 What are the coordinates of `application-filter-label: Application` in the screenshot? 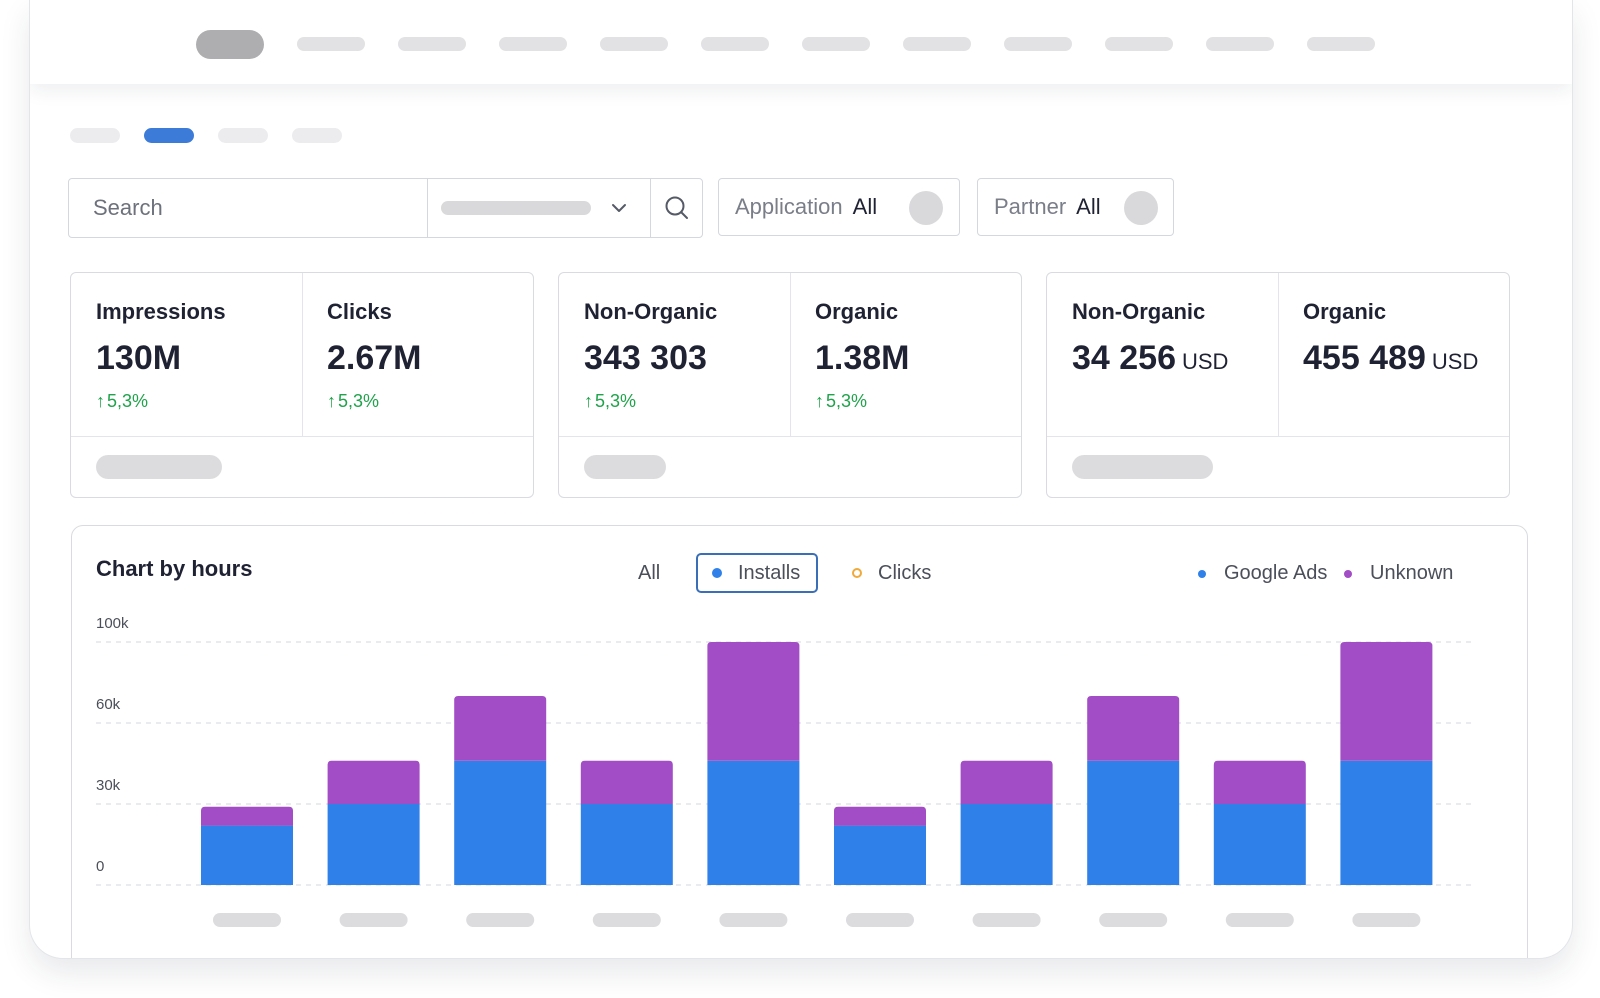 It's located at (789, 206).